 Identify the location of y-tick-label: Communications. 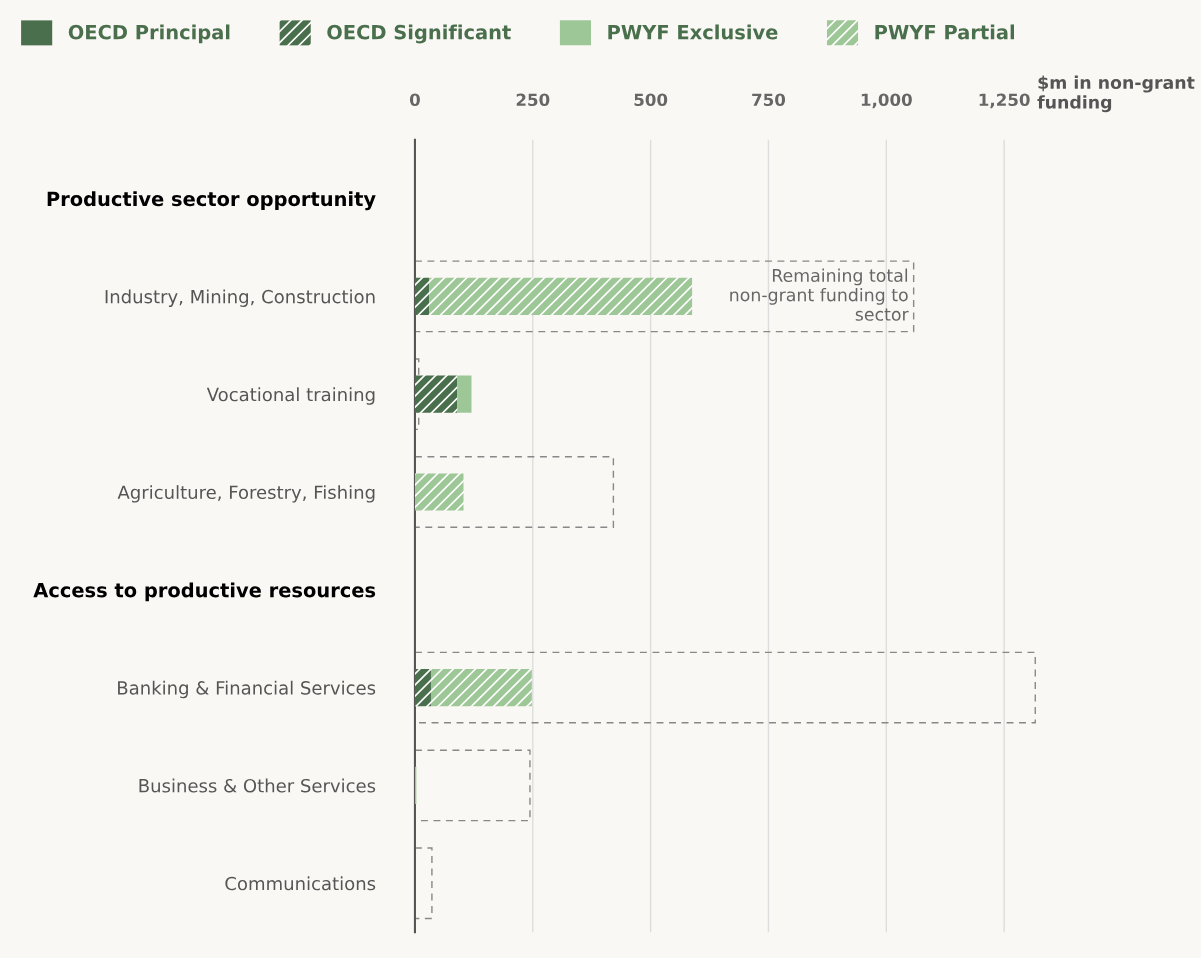
(300, 883).